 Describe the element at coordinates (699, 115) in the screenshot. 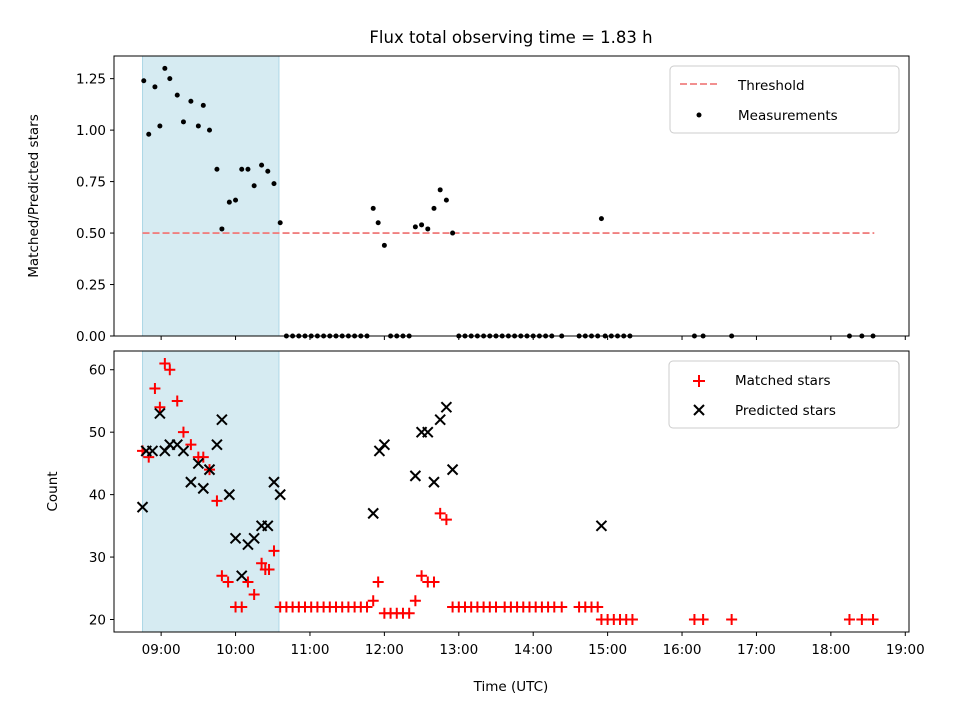

I see `legend-measurements-swatch` at that location.